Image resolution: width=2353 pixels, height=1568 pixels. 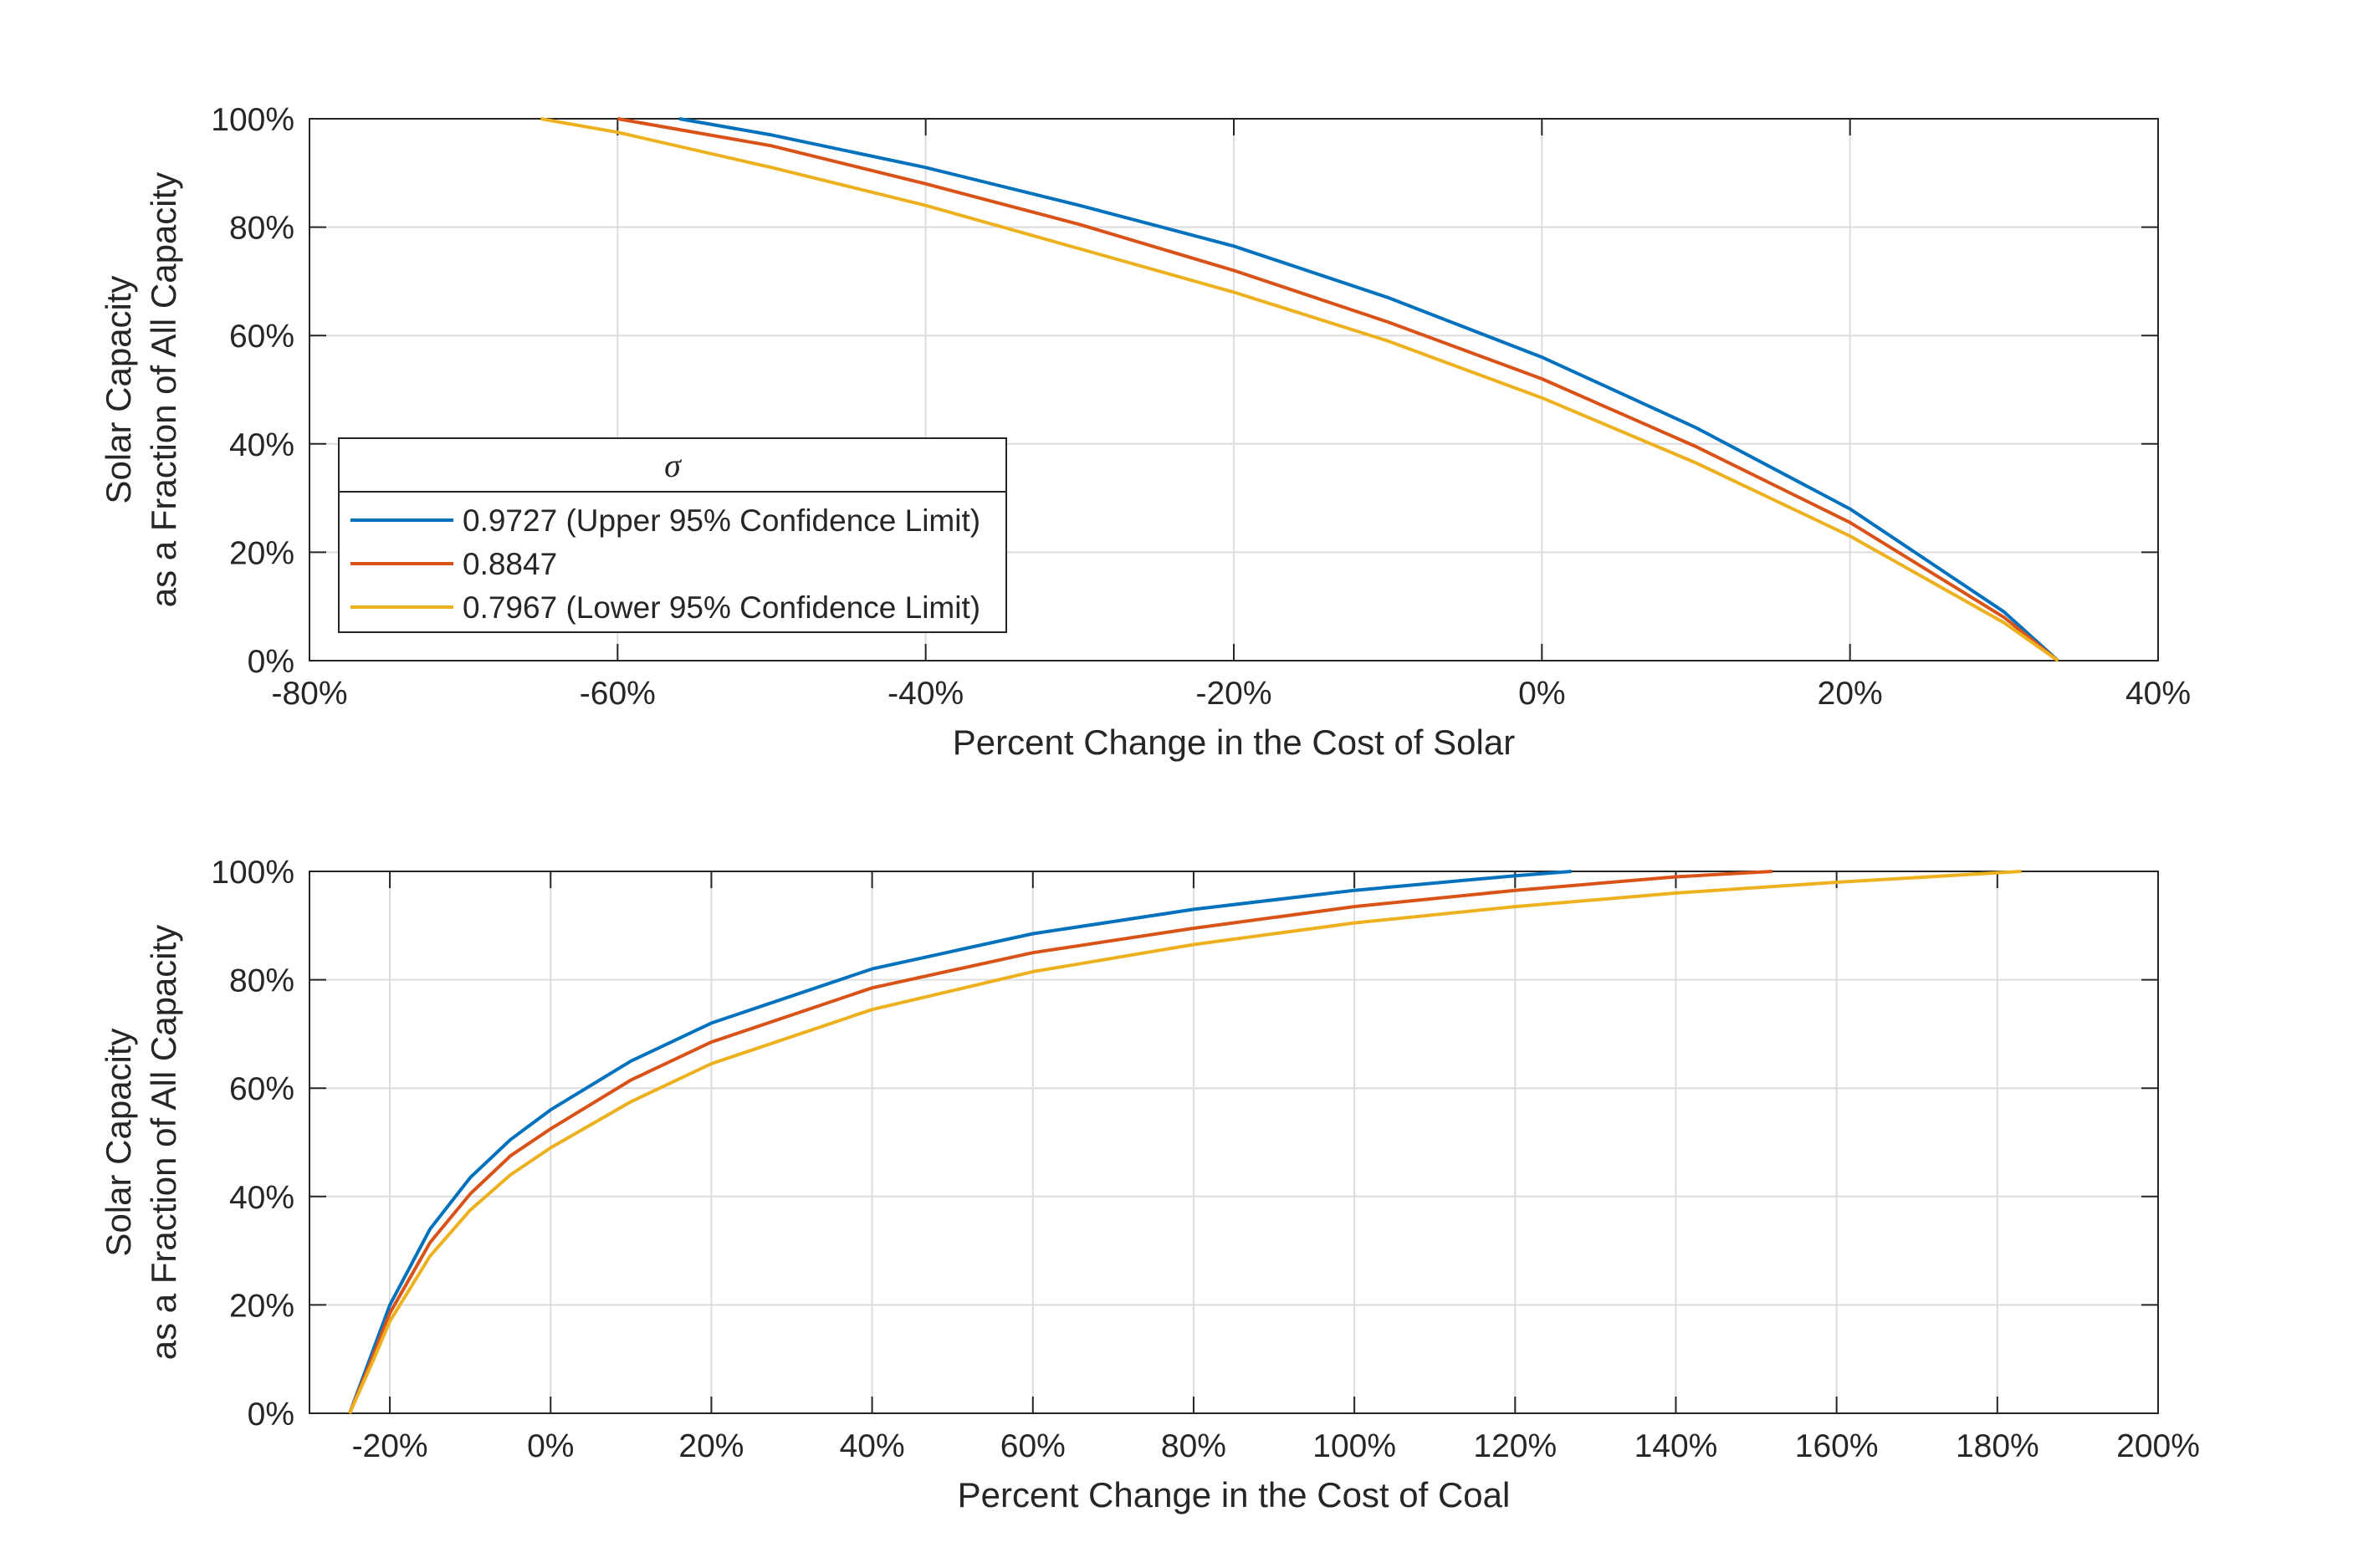 What do you see at coordinates (1354, 1446) in the screenshot?
I see `x-tick-label: 100%` at bounding box center [1354, 1446].